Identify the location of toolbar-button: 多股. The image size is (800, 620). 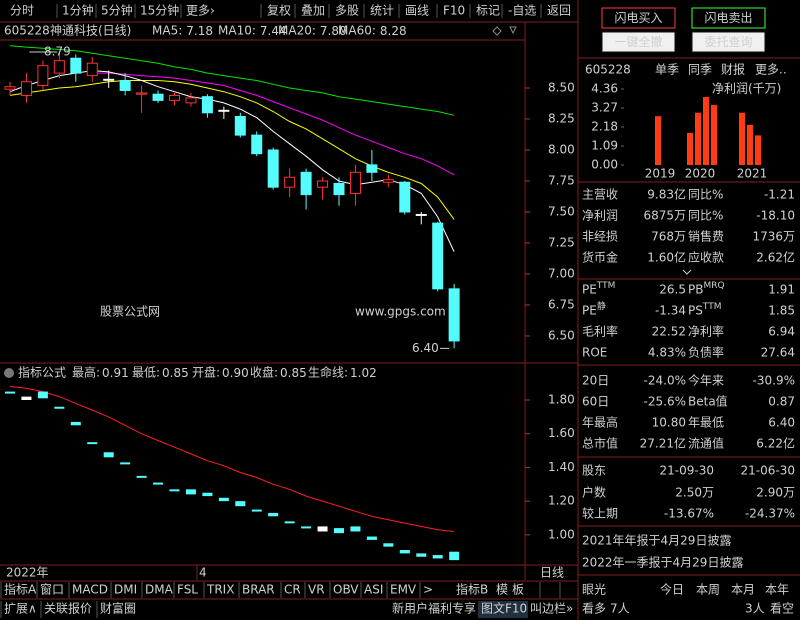
(347, 11).